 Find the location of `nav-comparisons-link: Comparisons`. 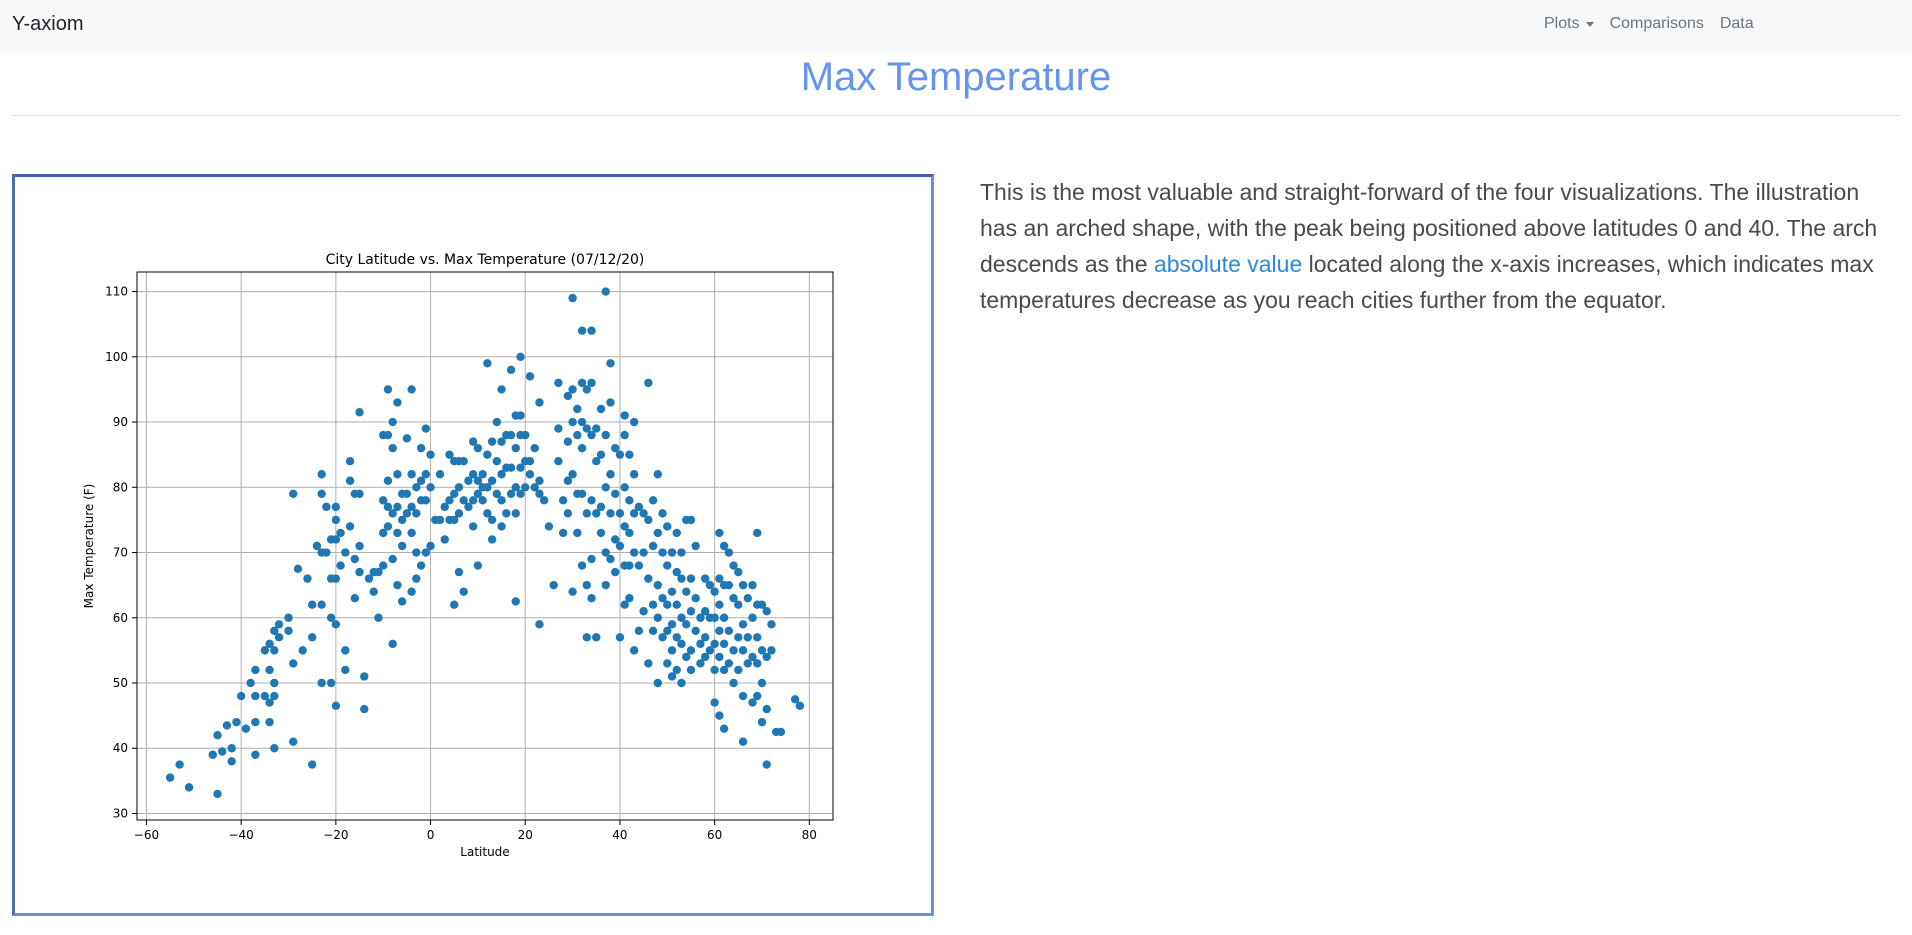

nav-comparisons-link: Comparisons is located at coordinates (1656, 23).